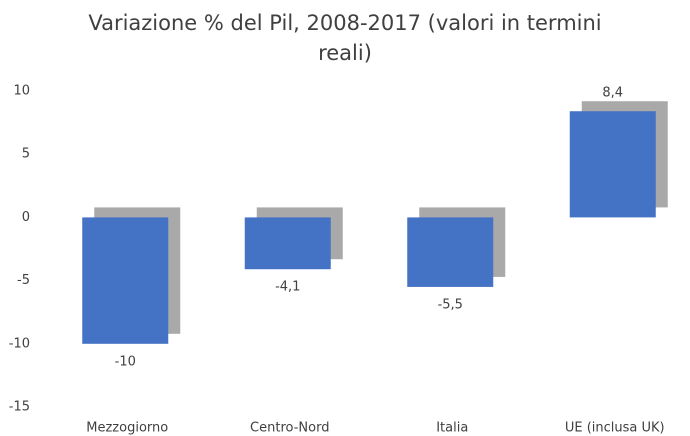  What do you see at coordinates (26, 217) in the screenshot?
I see `y-tick-label: 0` at bounding box center [26, 217].